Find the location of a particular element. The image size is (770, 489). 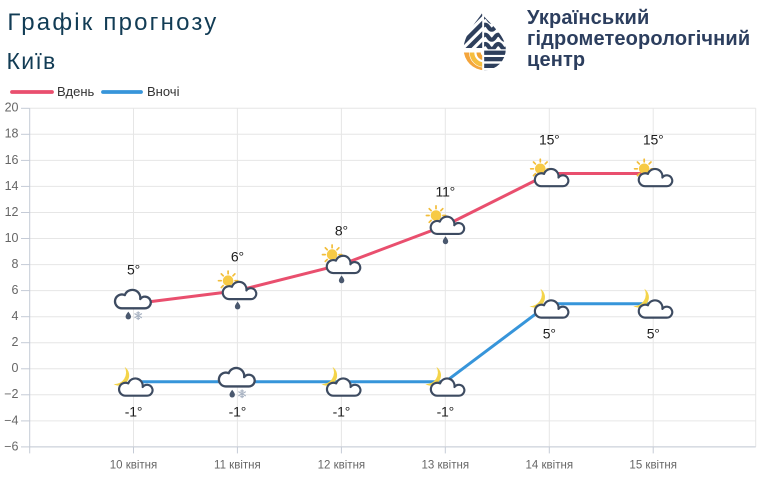

svg-text: 8 is located at coordinates (15, 264).